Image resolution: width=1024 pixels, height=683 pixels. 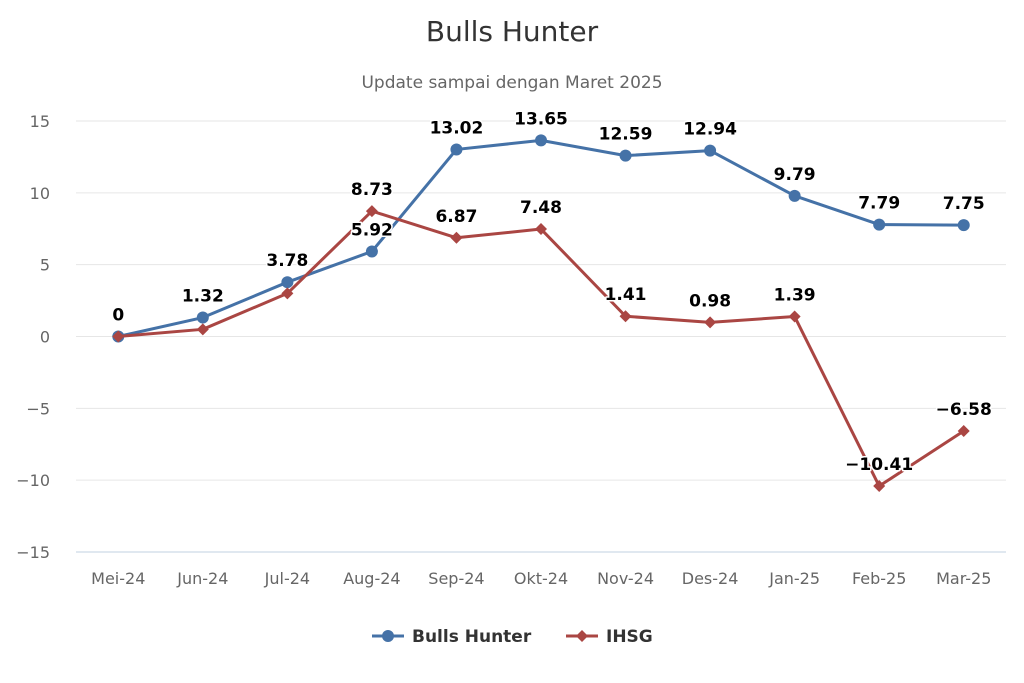 I want to click on legend: Bulls Hunter IHSG, so click(x=512, y=637).